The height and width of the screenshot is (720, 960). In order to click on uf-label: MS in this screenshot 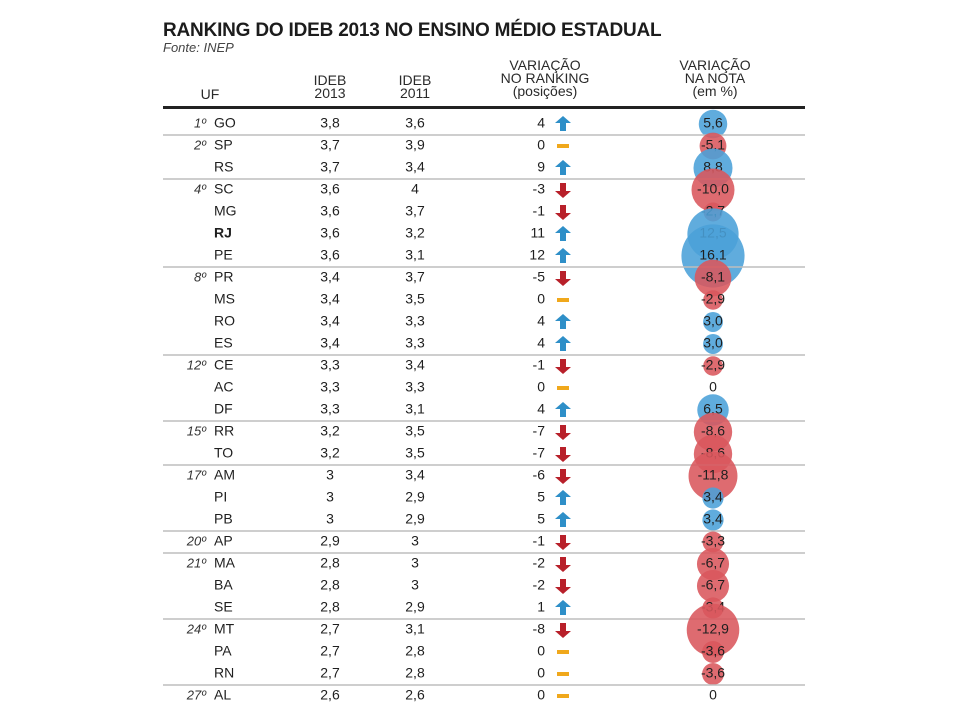, I will do `click(224, 299)`.